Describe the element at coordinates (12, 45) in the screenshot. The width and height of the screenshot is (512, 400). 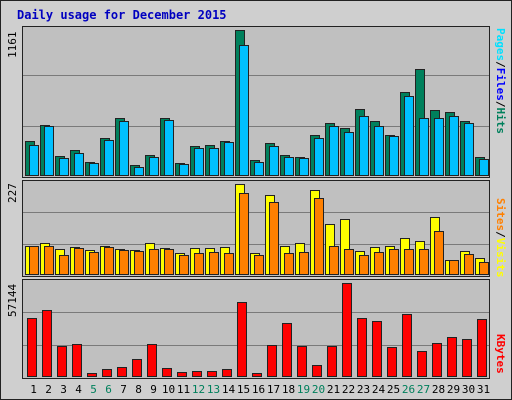
I see `hits-ymax-label: 1161` at that location.